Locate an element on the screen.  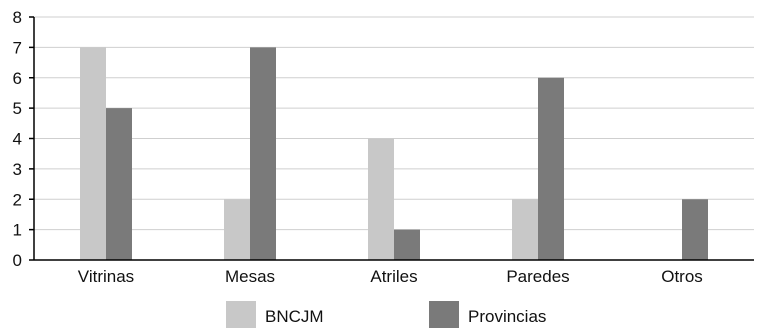
y-tick-label: 5 is located at coordinates (17, 108).